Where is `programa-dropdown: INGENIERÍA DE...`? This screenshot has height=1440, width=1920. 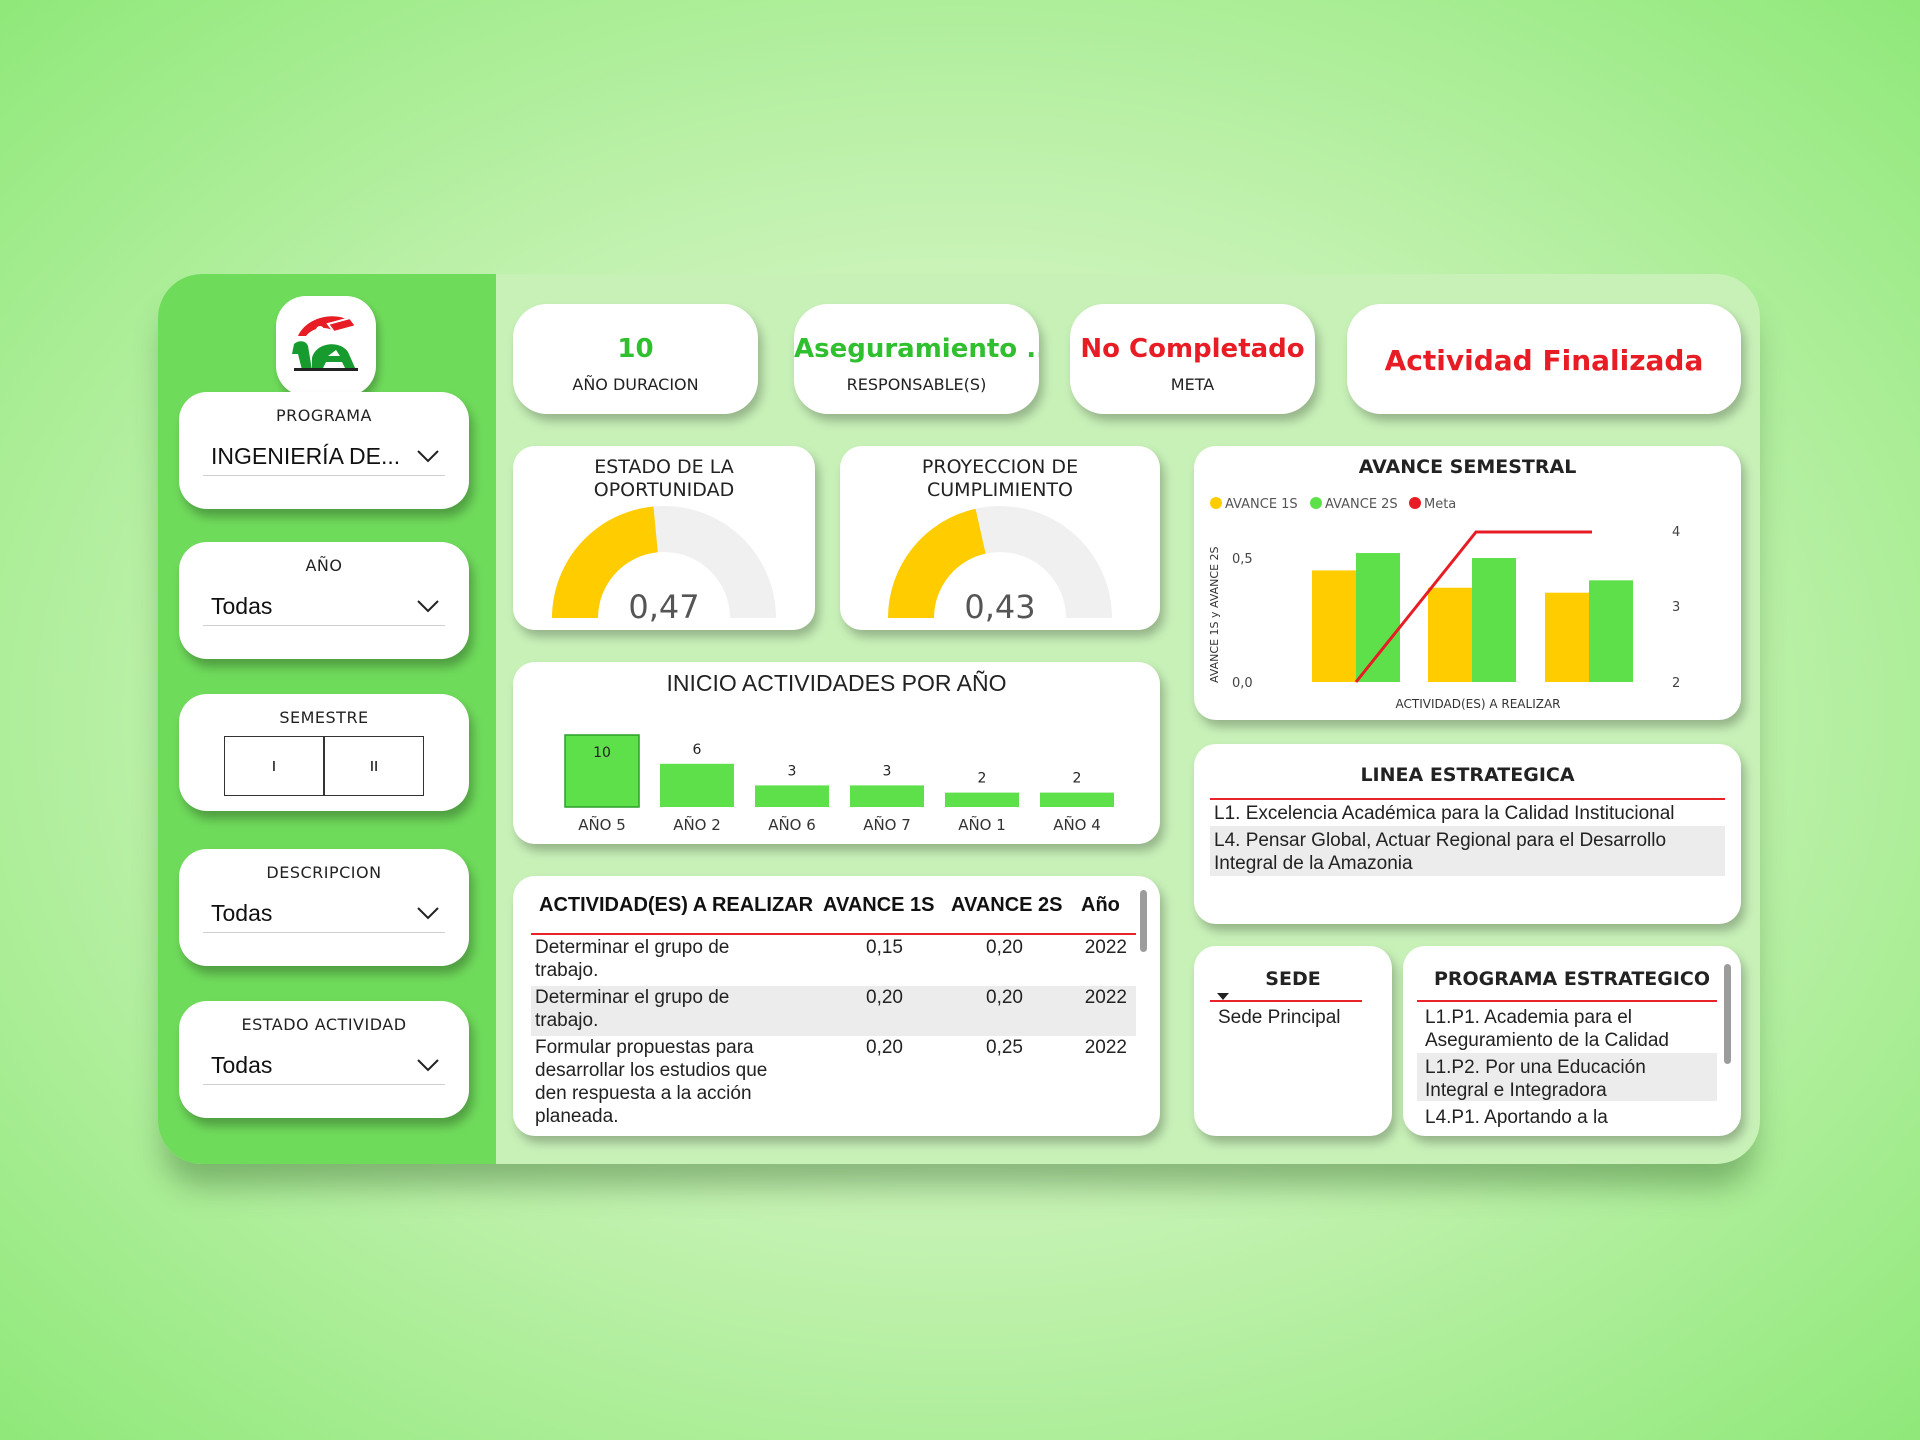
programa-dropdown: INGENIERÍA DE... is located at coordinates (324, 457).